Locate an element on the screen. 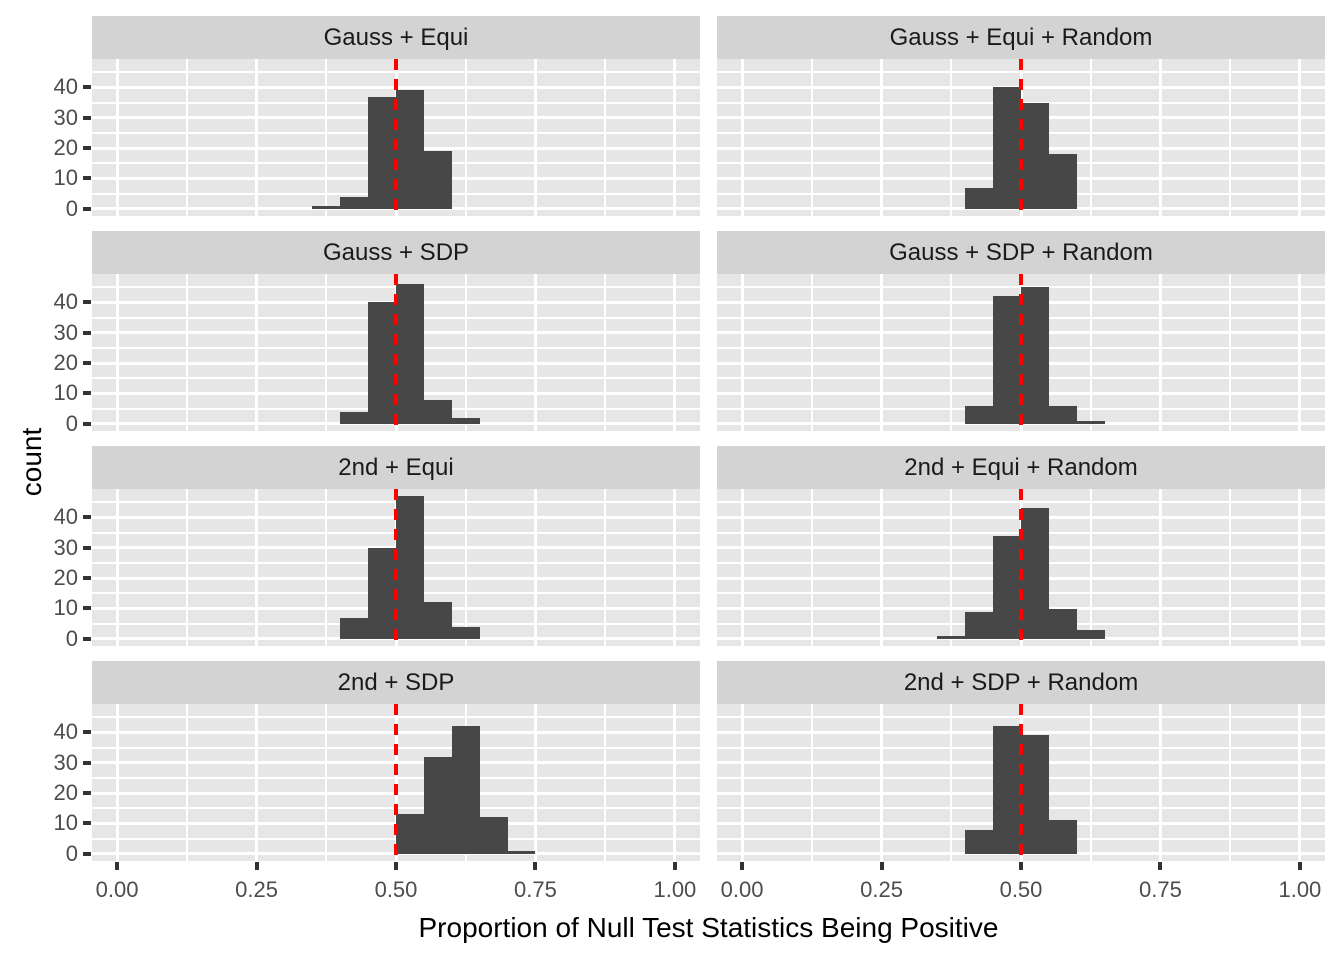  x-tick-label: 0.50 is located at coordinates (396, 889).